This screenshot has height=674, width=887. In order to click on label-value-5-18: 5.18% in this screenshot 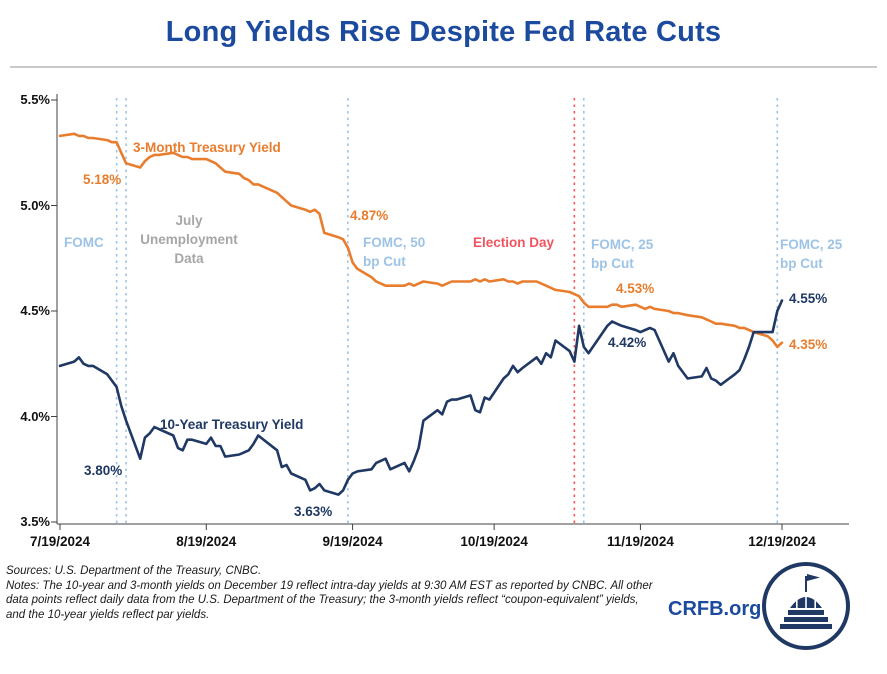, I will do `click(102, 179)`.